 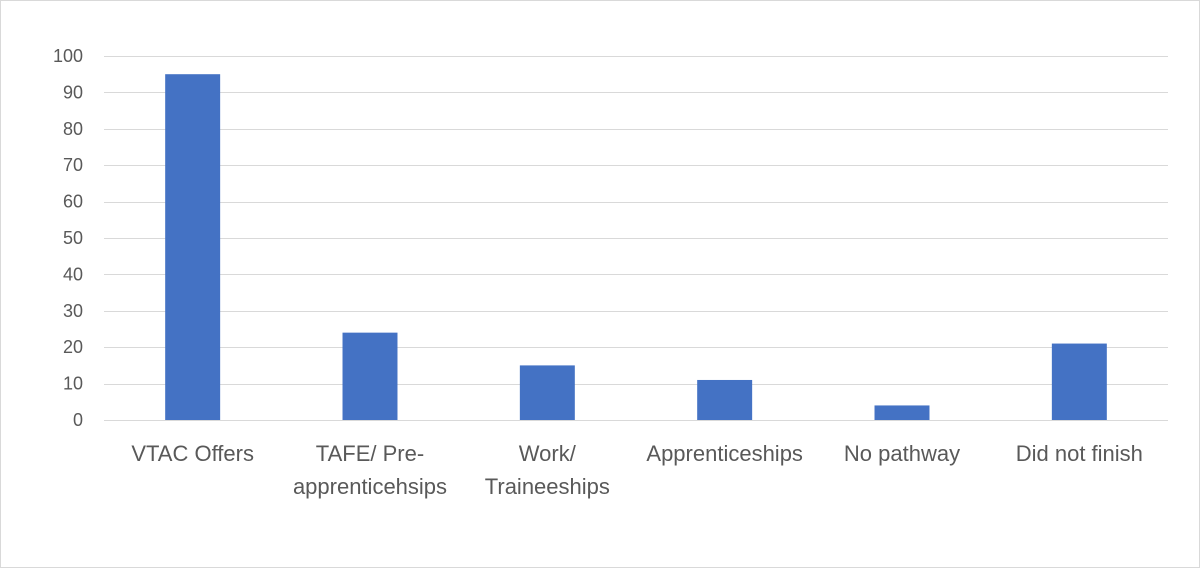 I want to click on y-tick-label: 0, so click(x=78, y=420).